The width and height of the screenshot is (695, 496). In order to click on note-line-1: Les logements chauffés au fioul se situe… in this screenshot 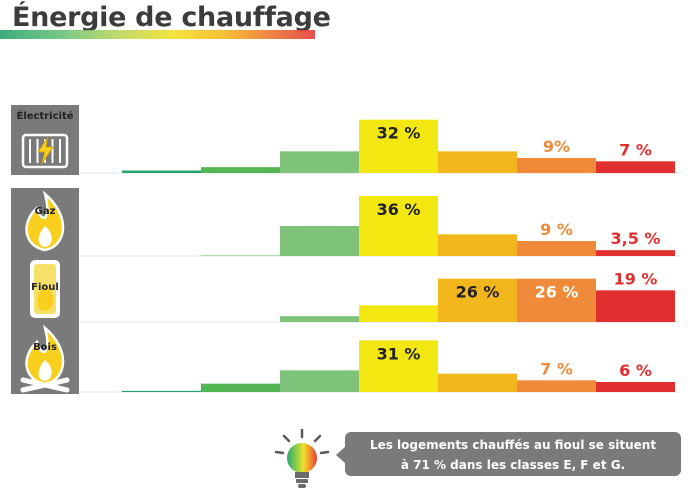, I will do `click(513, 445)`.